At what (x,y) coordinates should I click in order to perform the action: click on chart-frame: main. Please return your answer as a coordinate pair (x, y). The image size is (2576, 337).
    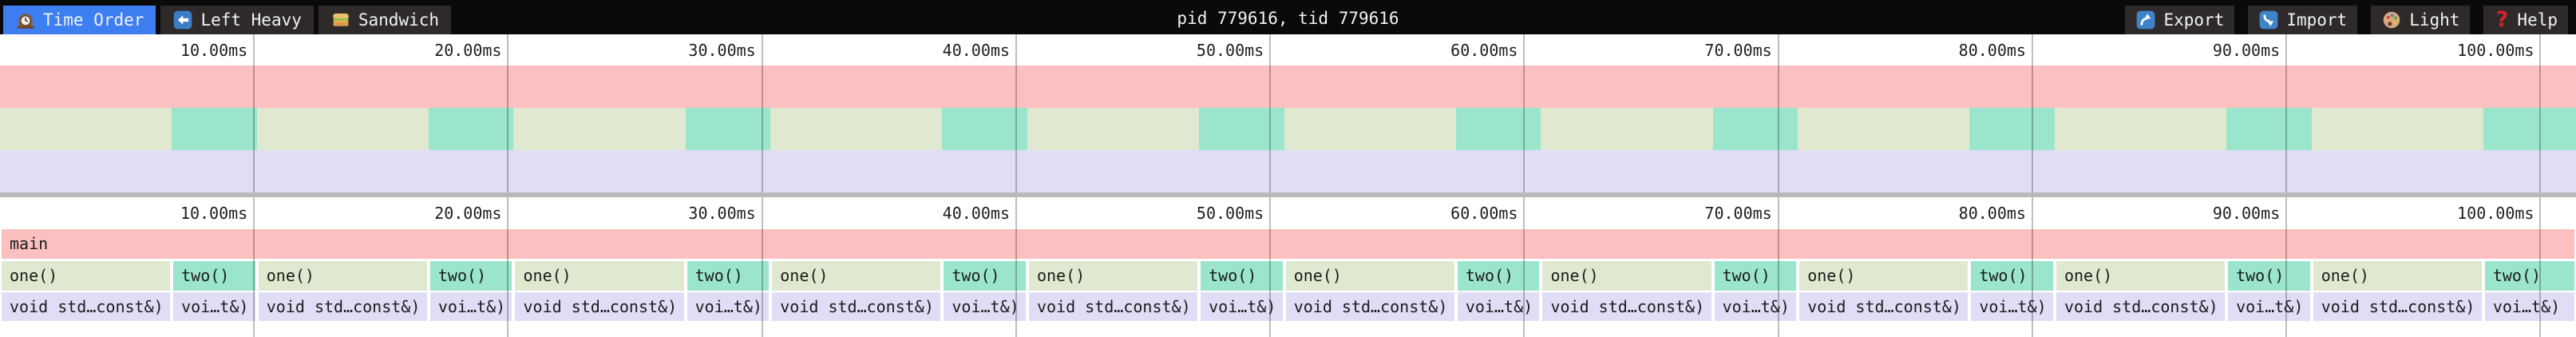
    Looking at the image, I should click on (1288, 244).